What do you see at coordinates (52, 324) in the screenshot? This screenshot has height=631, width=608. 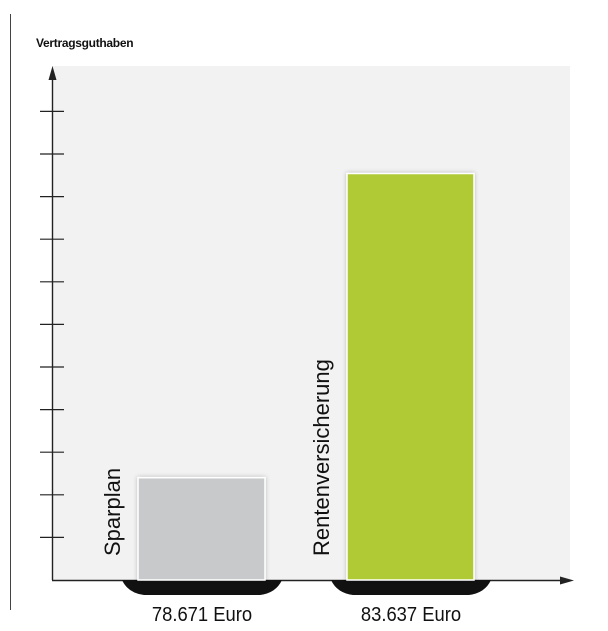 I see `y-ticks` at bounding box center [52, 324].